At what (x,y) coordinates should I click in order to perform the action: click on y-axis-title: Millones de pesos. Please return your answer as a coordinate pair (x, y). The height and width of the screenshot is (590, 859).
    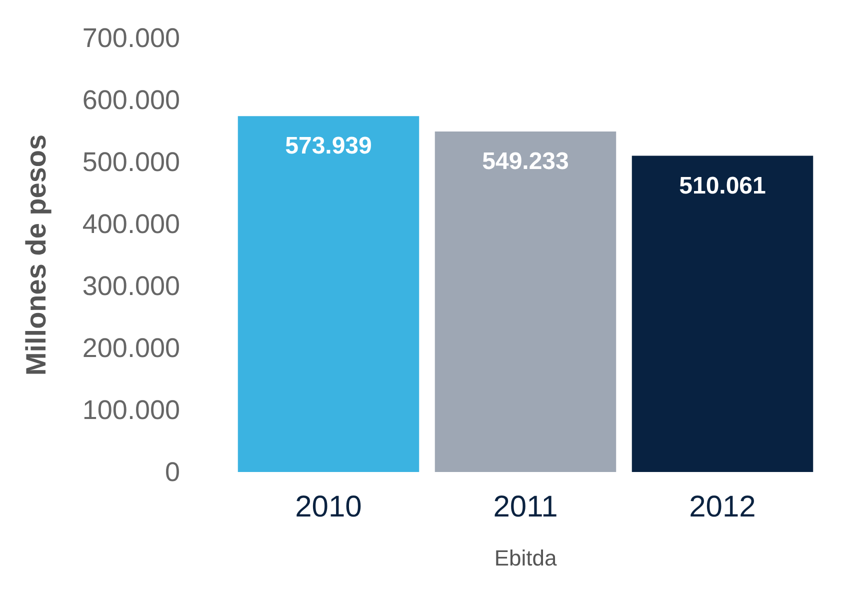
    Looking at the image, I should click on (36, 255).